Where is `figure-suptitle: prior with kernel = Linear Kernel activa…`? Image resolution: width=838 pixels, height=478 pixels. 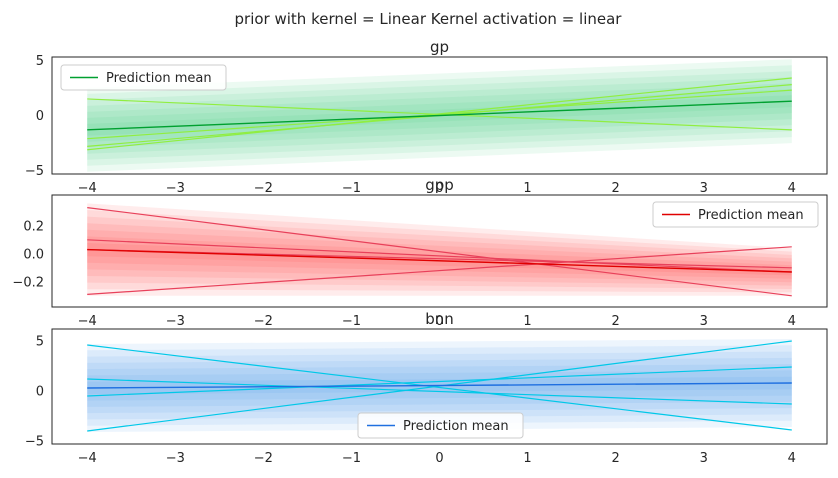 figure-suptitle: prior with kernel = Linear Kernel activa… is located at coordinates (429, 19).